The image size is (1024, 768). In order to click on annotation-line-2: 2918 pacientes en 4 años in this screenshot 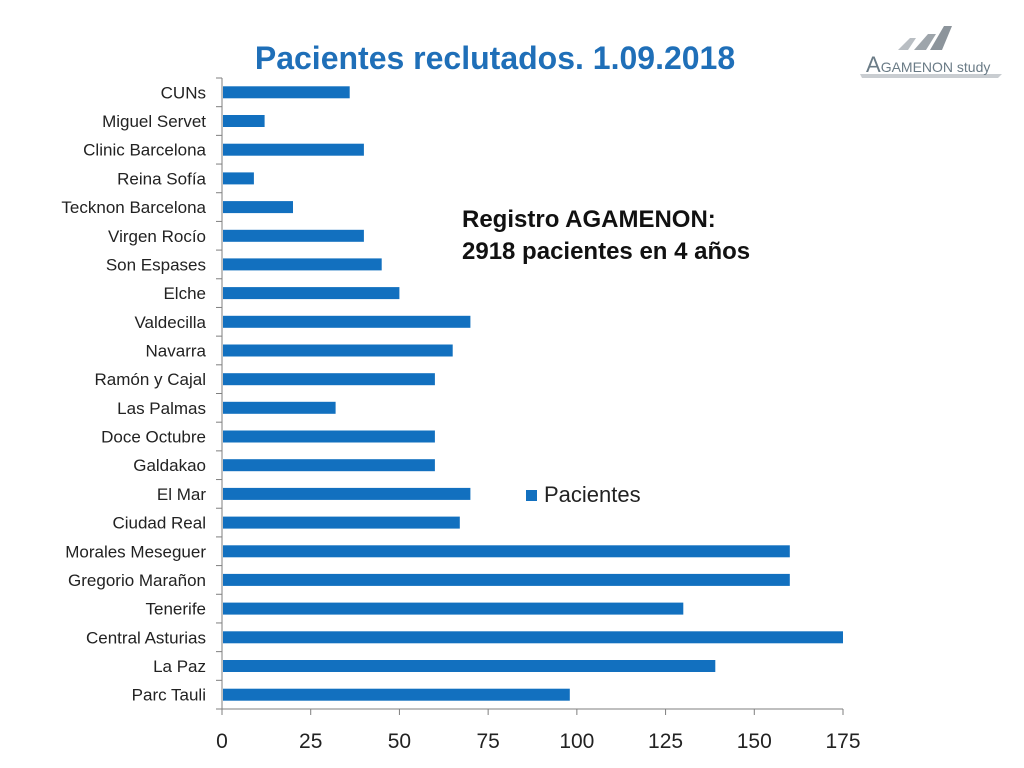, I will do `click(606, 251)`.